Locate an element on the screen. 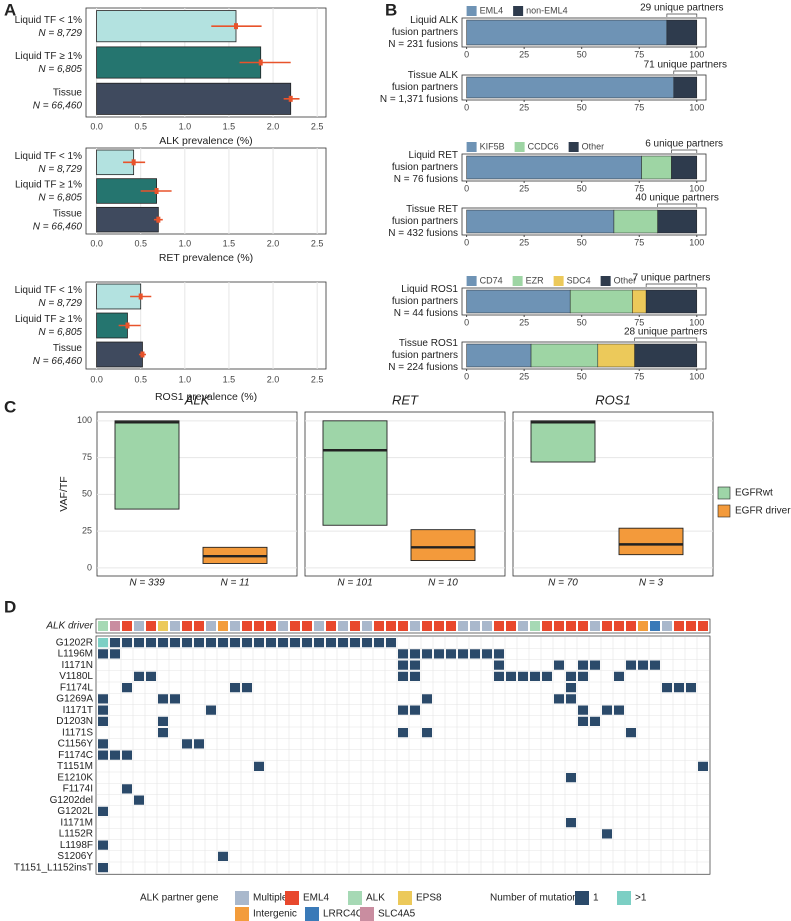 The width and height of the screenshot is (791, 921). legend-label: EML4 is located at coordinates (492, 10).